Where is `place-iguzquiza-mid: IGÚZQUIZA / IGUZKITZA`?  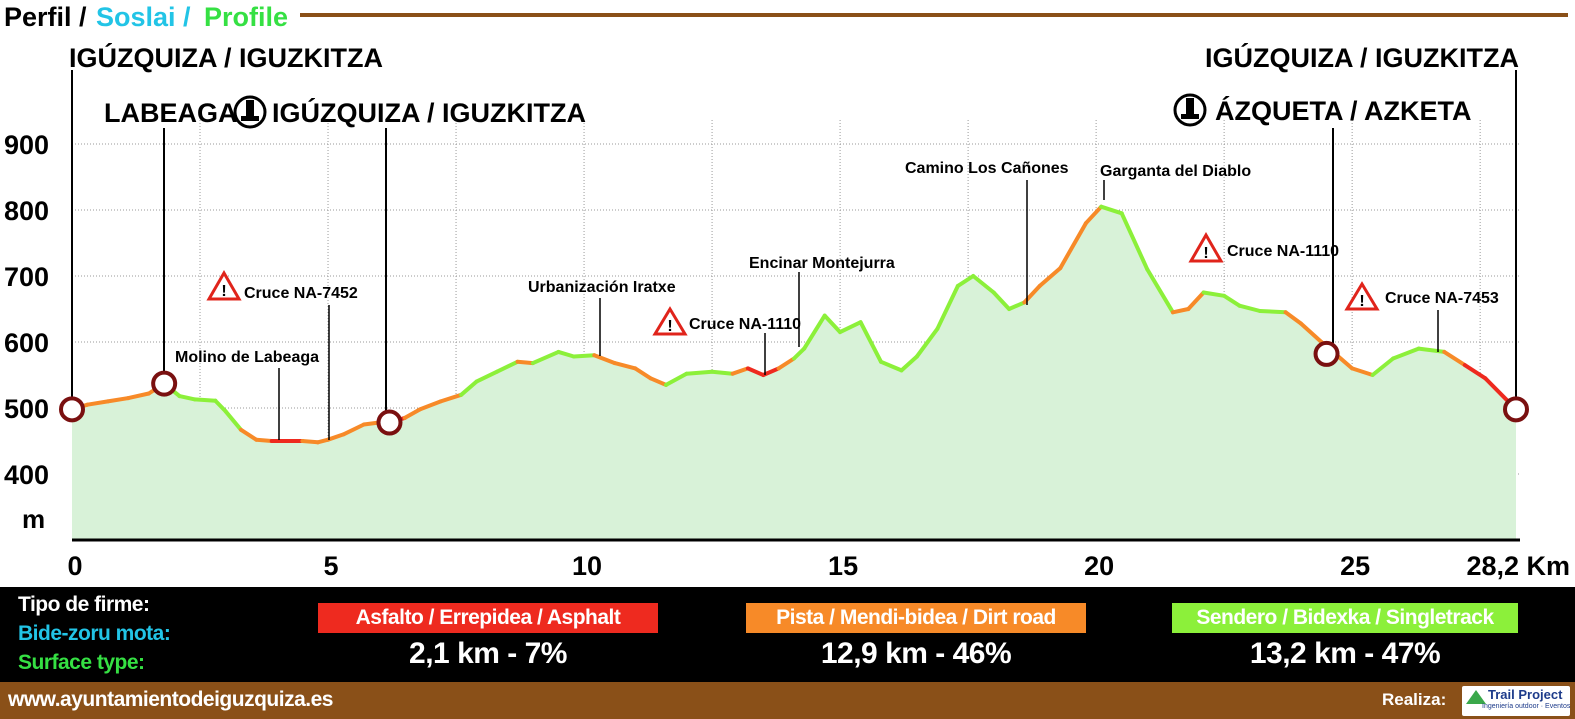
place-iguzquiza-mid: IGÚZQUIZA / IGUZKITZA is located at coordinates (429, 112).